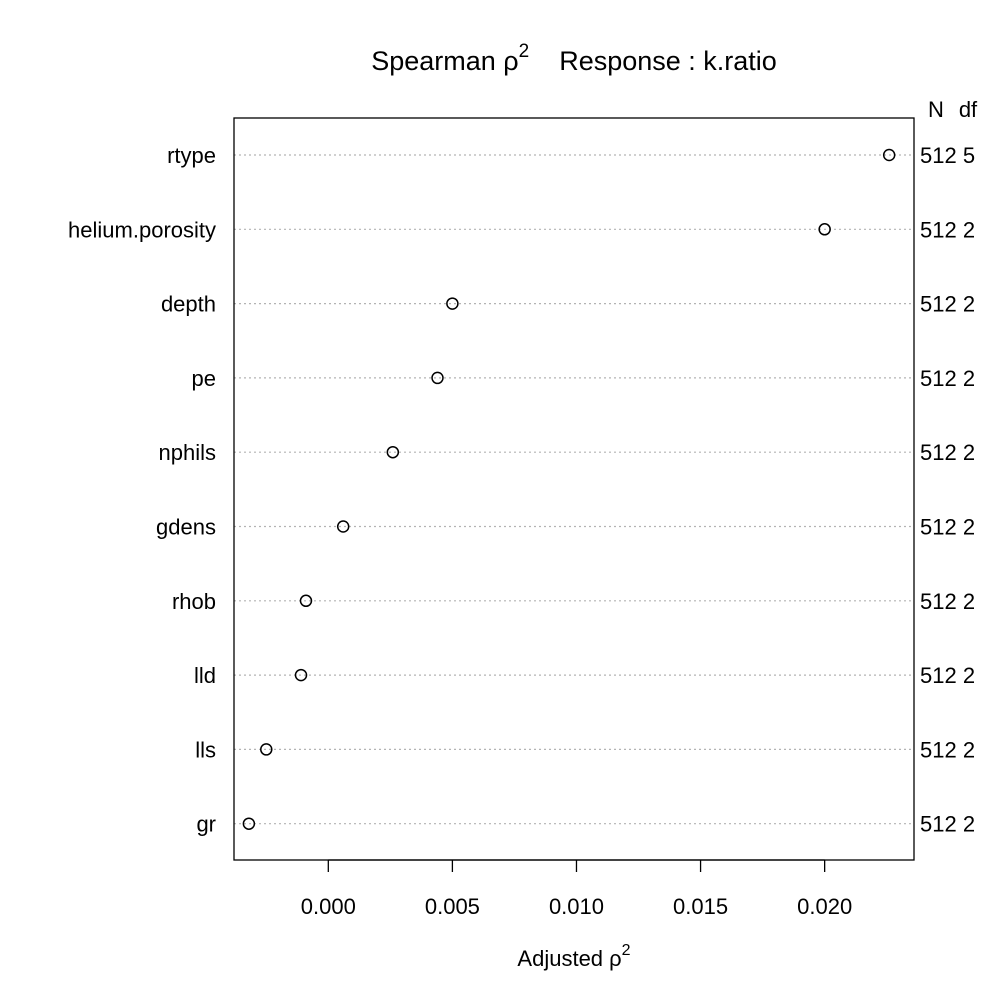 The width and height of the screenshot is (1008, 1008). Describe the element at coordinates (824, 906) in the screenshot. I see `x-tick-label: 0.020` at that location.